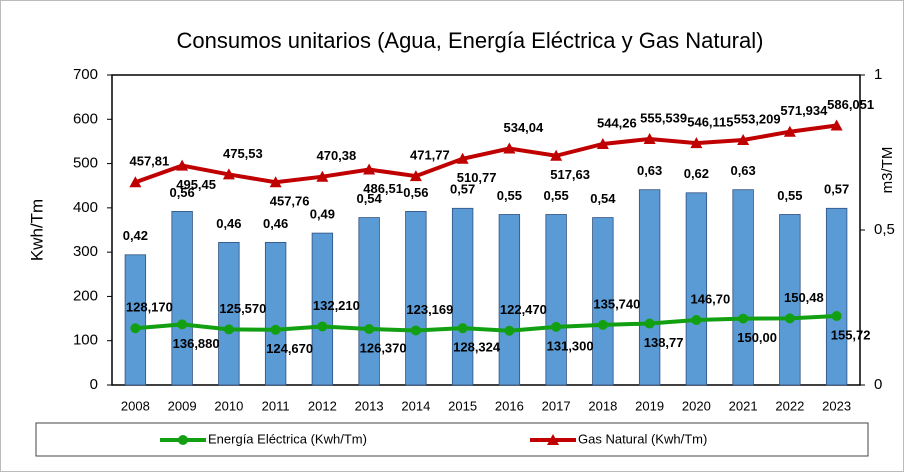 This screenshot has width=905, height=473. Describe the element at coordinates (649, 405) in the screenshot. I see `x-tick-label: 2019` at that location.